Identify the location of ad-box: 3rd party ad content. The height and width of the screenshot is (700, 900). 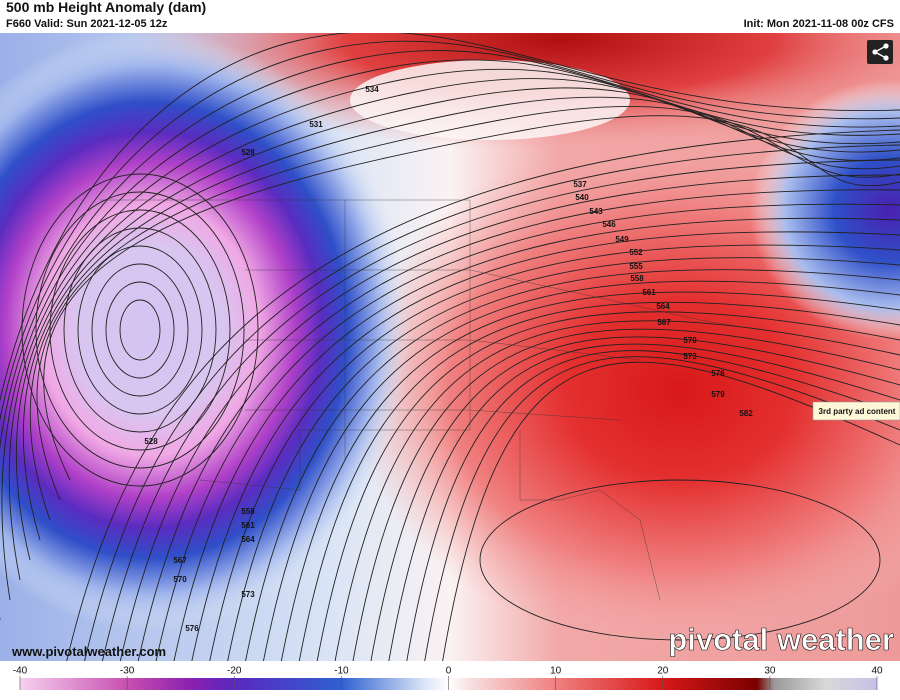
(856, 411).